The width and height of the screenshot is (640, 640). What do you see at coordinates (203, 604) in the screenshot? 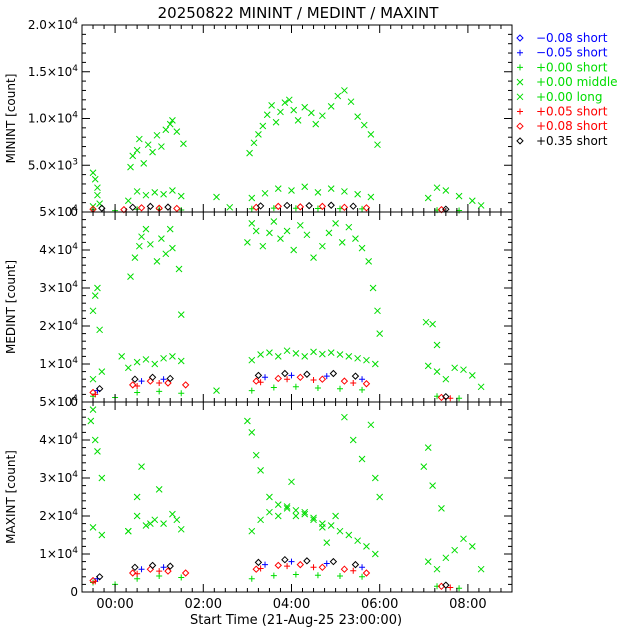
I see `x-tick-label: 02:00` at bounding box center [203, 604].